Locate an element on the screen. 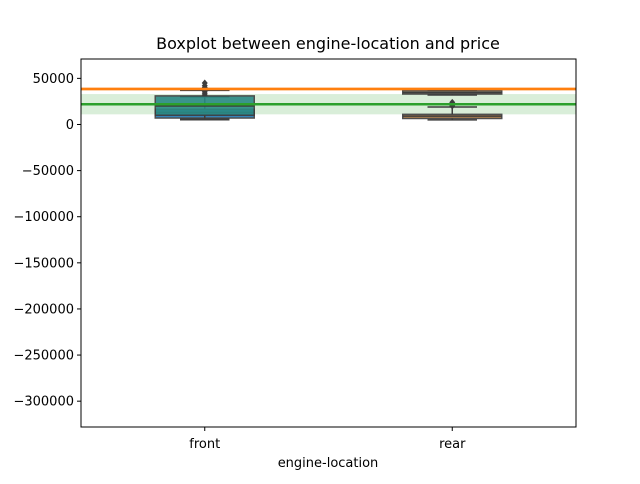  y-tick-label: 0 is located at coordinates (70, 125).